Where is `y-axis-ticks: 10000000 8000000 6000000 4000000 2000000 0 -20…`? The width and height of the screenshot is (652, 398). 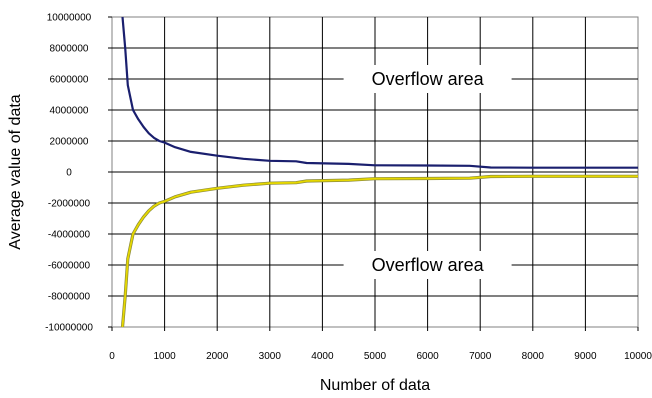
y-axis-ticks: 10000000 8000000 6000000 4000000 2000000 0 -20… is located at coordinates (78, 173).